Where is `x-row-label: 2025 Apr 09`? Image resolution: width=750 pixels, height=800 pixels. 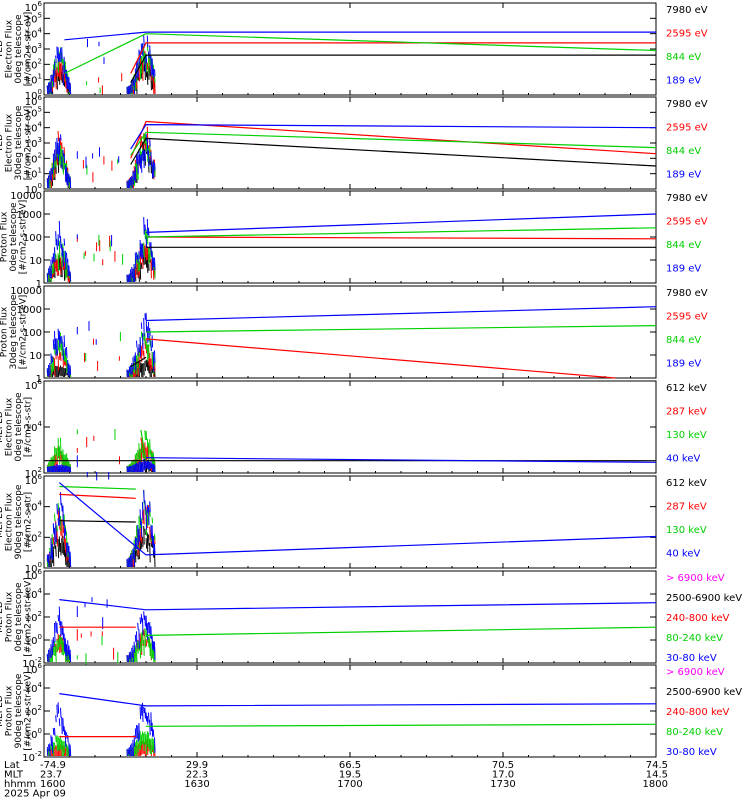
x-row-label: 2025 Apr 09 is located at coordinates (35, 794).